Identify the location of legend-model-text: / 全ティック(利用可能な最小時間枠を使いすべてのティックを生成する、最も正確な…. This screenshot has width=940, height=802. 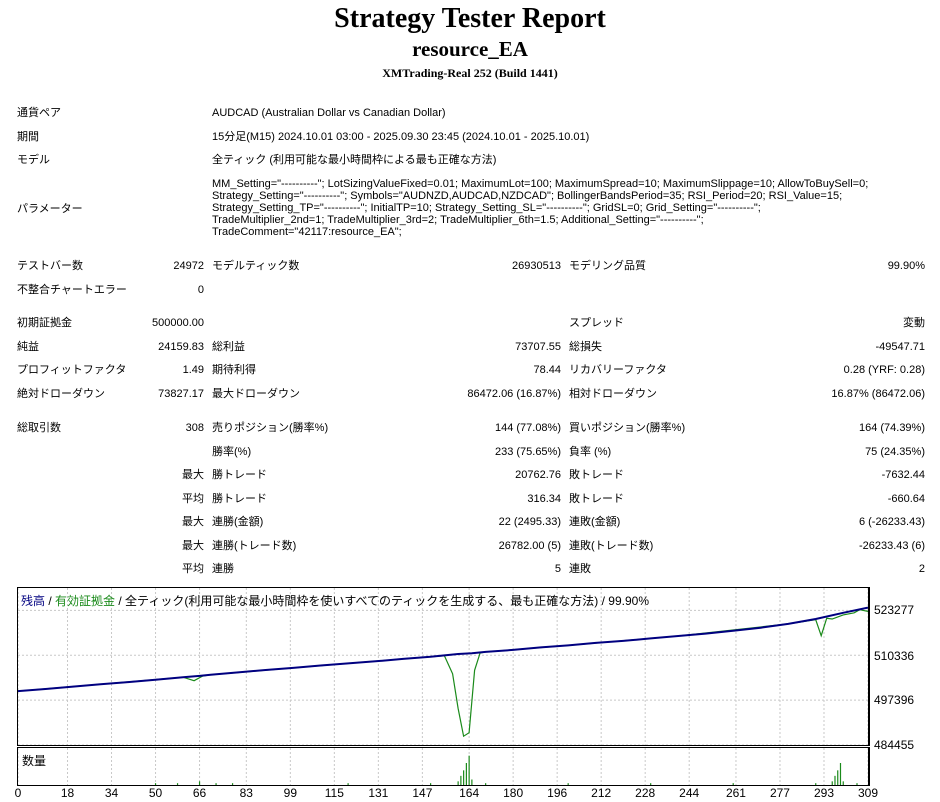
(382, 601).